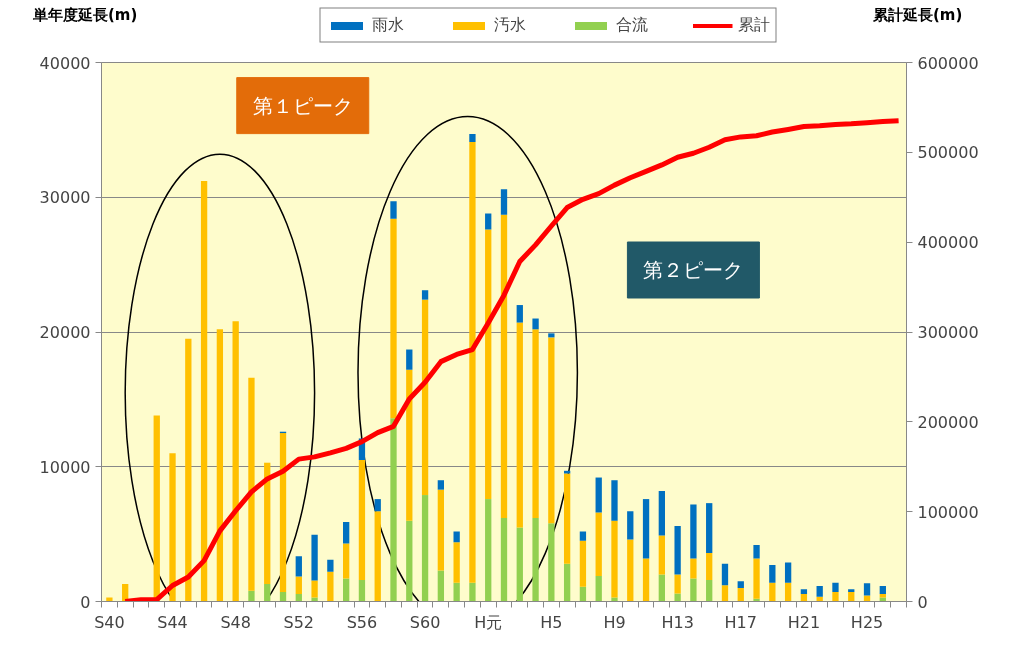 This screenshot has height=650, width=1031. Describe the element at coordinates (804, 622) in the screenshot. I see `x-tick-label: H21` at that location.